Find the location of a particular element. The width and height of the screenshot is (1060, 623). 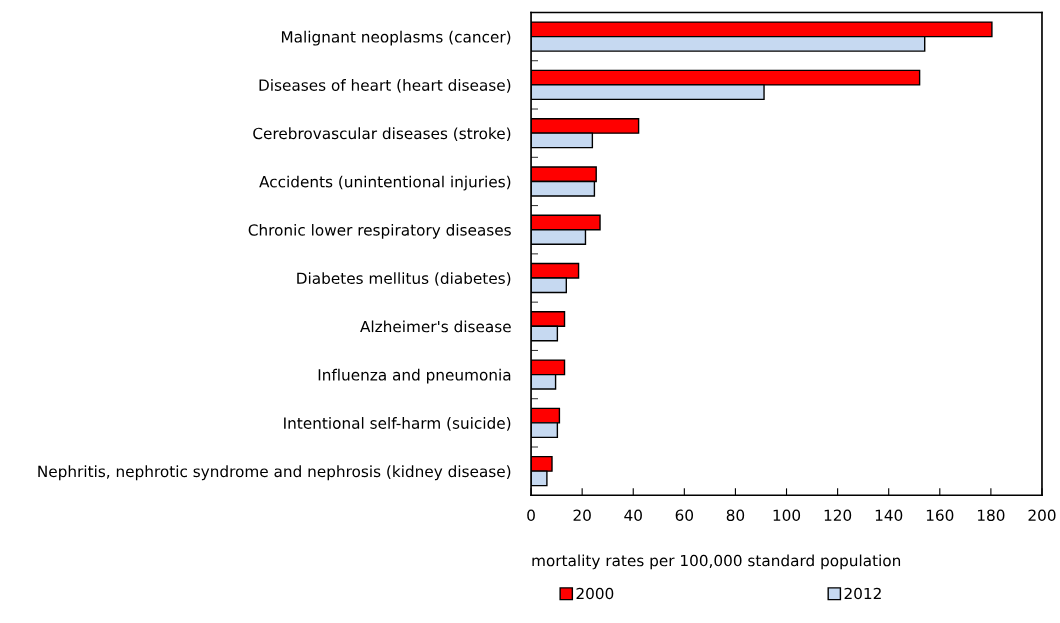

x-tick-label: 180 is located at coordinates (991, 515).